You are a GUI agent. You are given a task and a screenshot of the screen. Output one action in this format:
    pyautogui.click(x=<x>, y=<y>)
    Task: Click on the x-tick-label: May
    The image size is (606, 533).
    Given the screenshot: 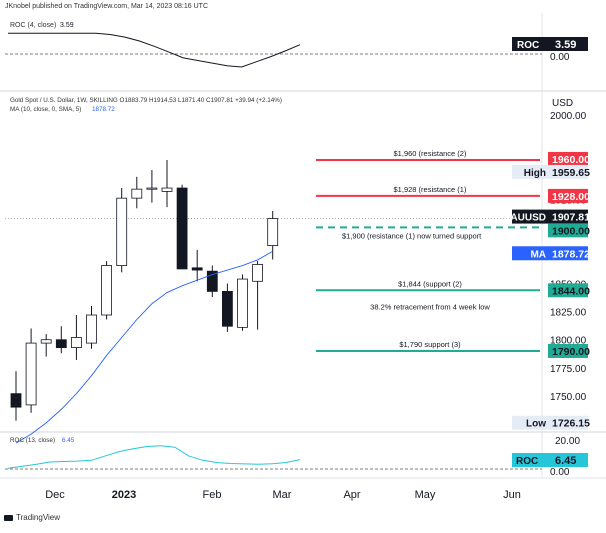 What is the action you would take?
    pyautogui.click(x=425, y=495)
    